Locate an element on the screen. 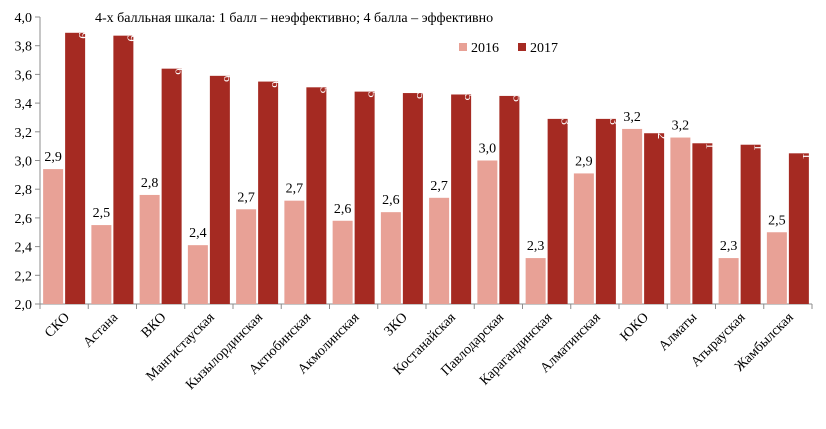  x-tick-label: ЮКО is located at coordinates (635, 327).